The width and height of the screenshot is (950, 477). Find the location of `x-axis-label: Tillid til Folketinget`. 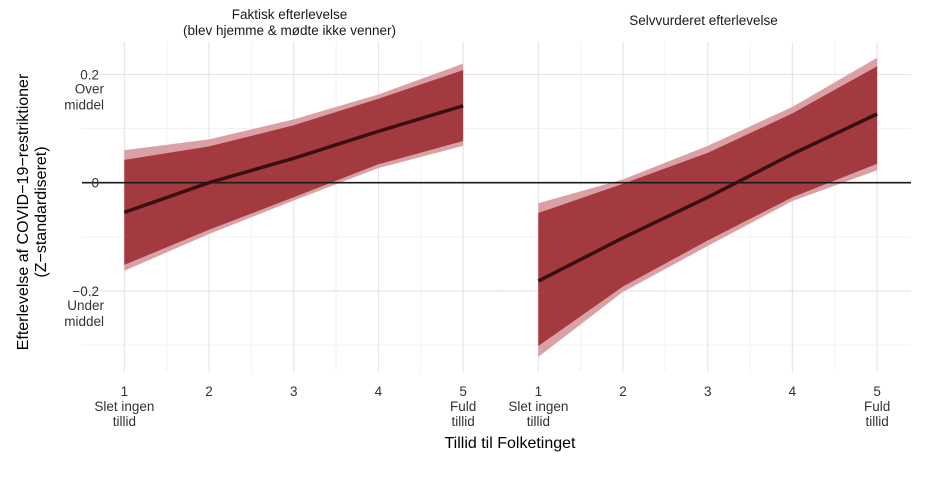

x-axis-label: Tillid til Folketinget is located at coordinates (510, 443).